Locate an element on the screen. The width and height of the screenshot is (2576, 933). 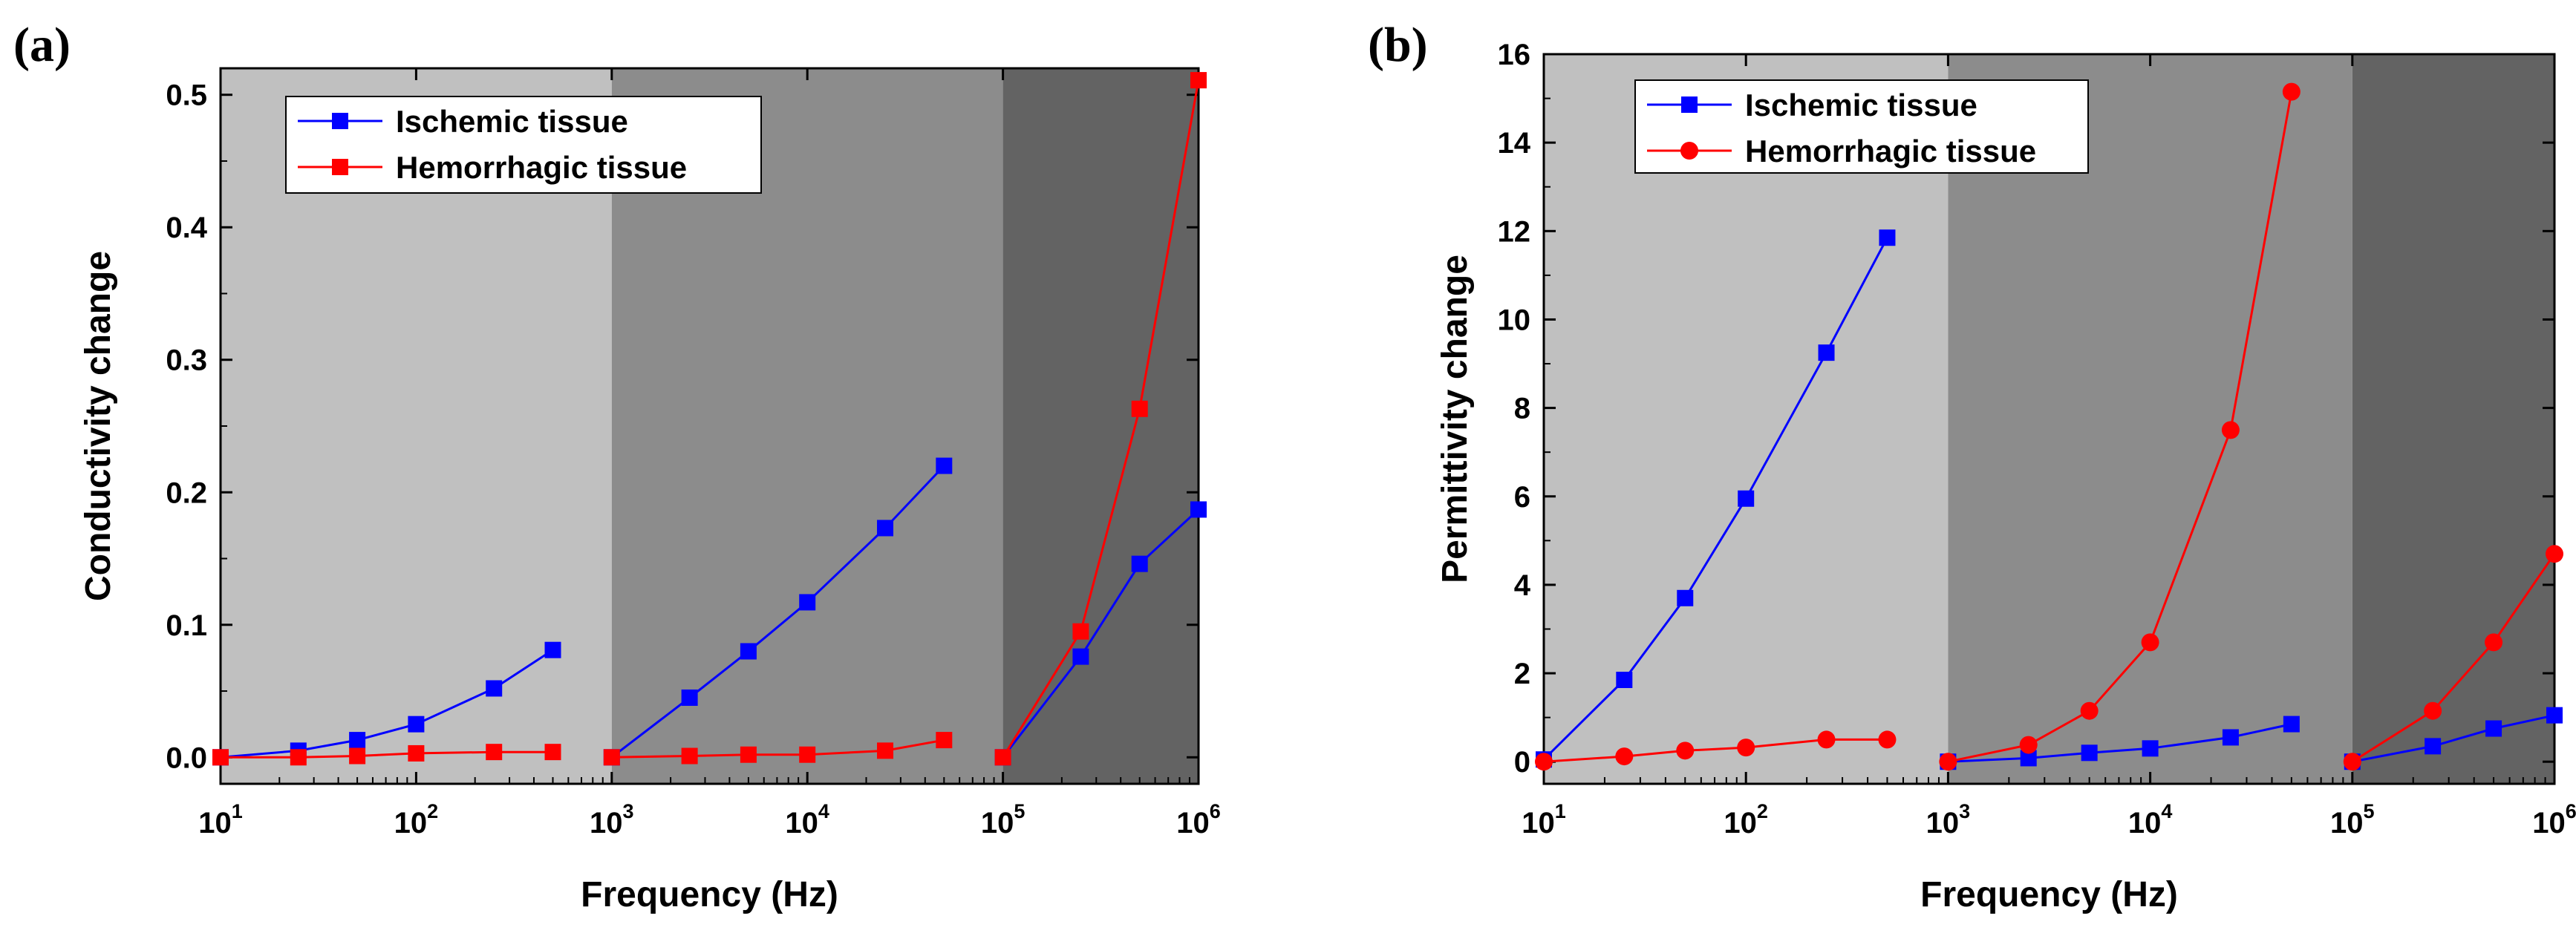
y-tick-label: 0.1 is located at coordinates (186, 626).